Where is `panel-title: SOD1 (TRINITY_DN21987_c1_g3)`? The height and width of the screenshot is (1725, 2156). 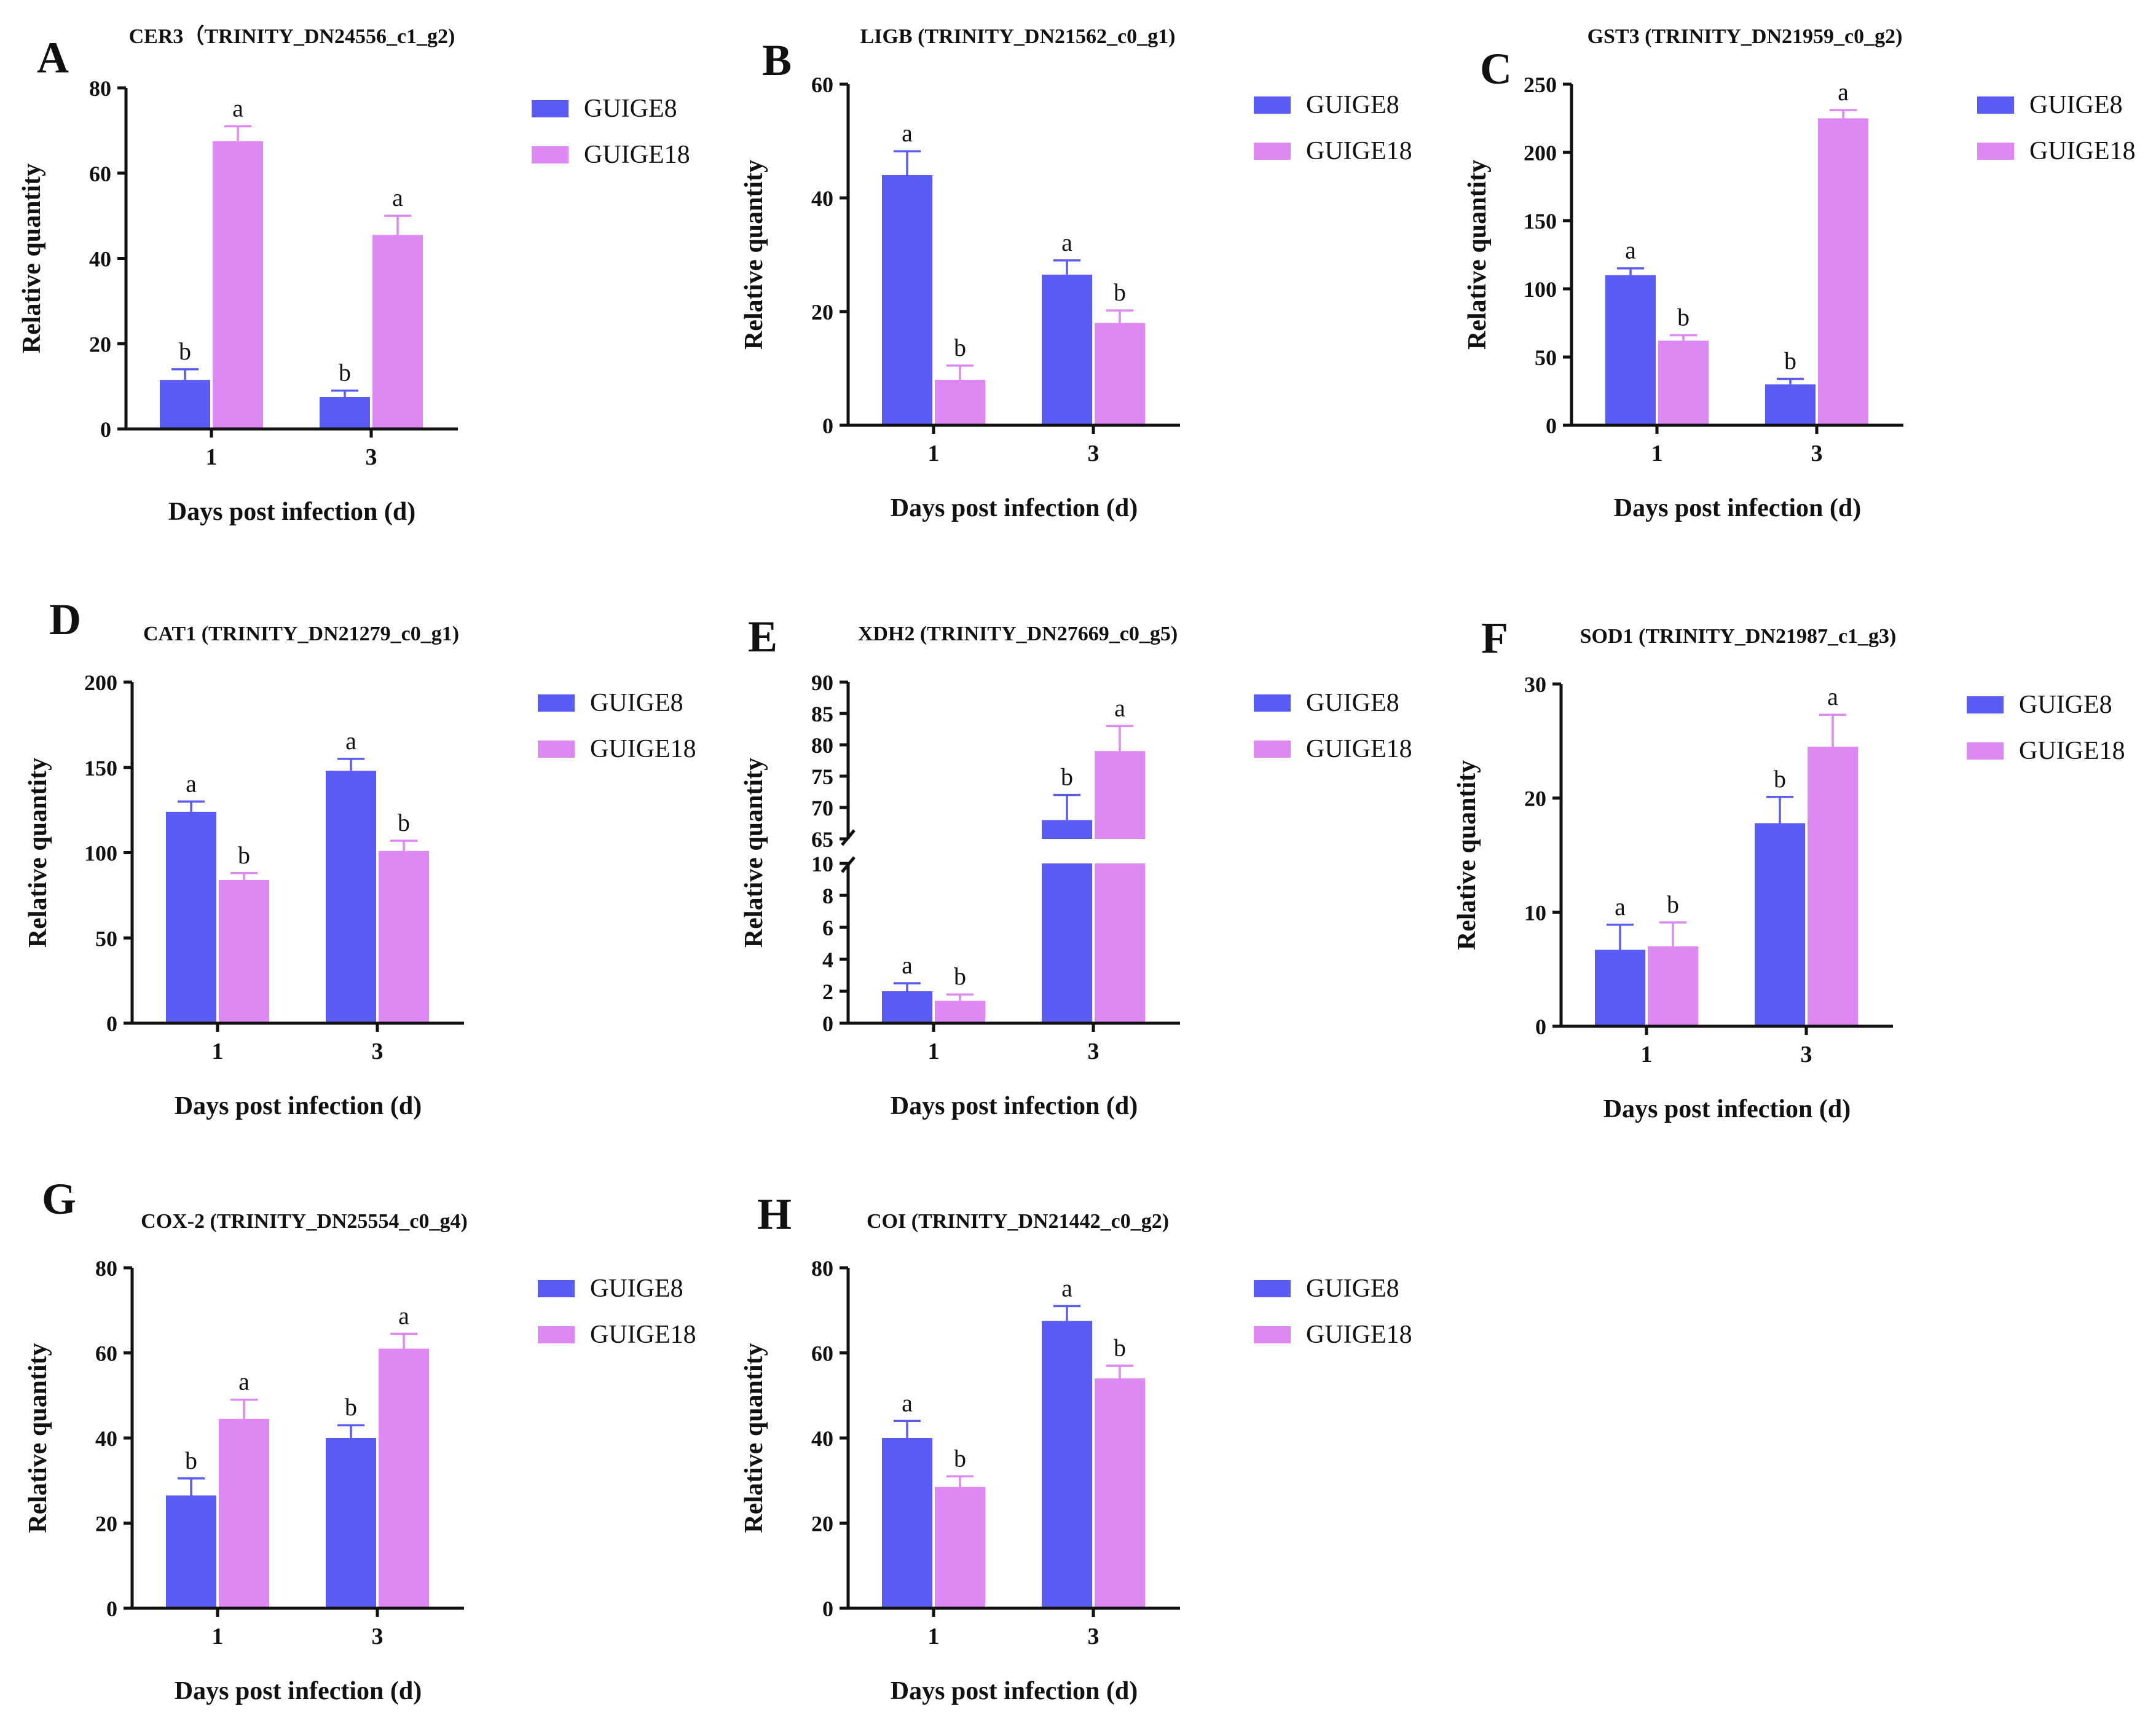
panel-title: SOD1 (TRINITY_DN21987_c1_g3) is located at coordinates (1739, 636).